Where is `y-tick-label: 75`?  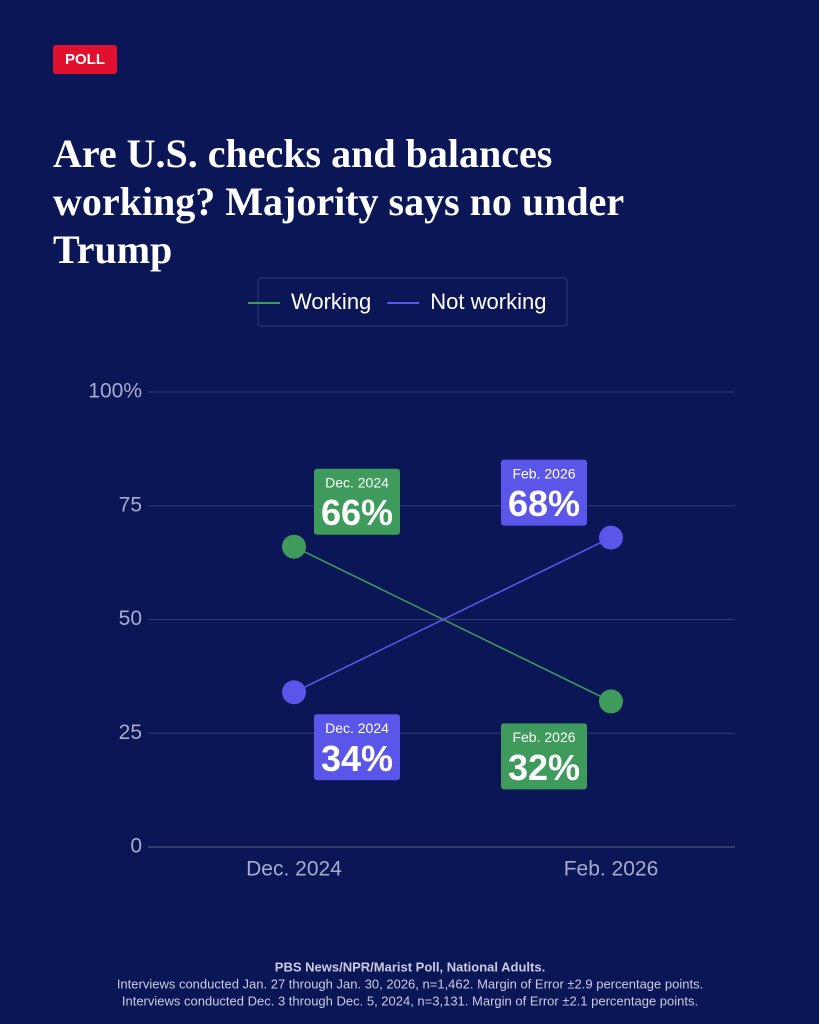
y-tick-label: 75 is located at coordinates (130, 504).